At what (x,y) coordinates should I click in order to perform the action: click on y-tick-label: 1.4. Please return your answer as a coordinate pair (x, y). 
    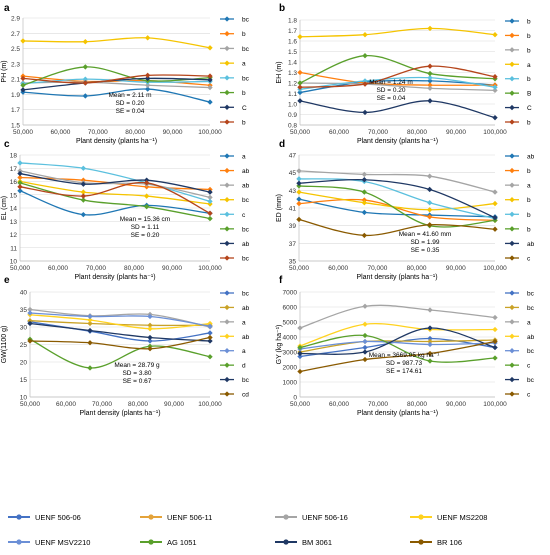
    Looking at the image, I should click on (292, 63).